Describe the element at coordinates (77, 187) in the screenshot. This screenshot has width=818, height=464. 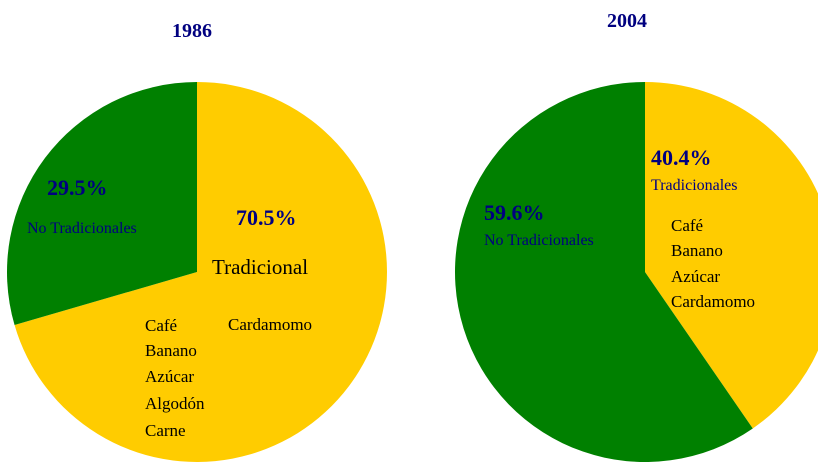
I see `value-label: 29.5%` at that location.